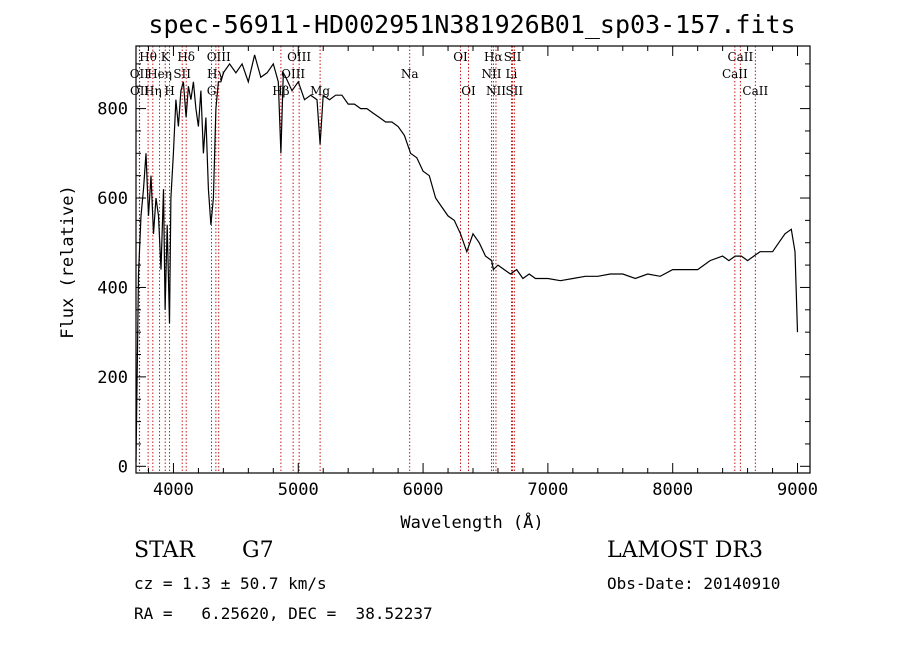 Image resolution: width=900 pixels, height=649 pixels. What do you see at coordinates (140, 91) in the screenshot?
I see `line-marker-label: OII` at bounding box center [140, 91].